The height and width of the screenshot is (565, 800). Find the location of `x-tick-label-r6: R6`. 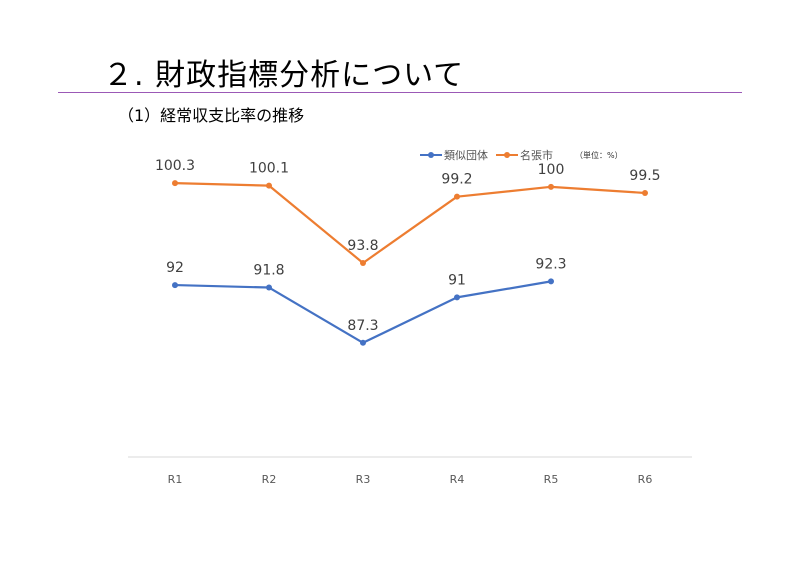

x-tick-label-r6: R6 is located at coordinates (645, 479).